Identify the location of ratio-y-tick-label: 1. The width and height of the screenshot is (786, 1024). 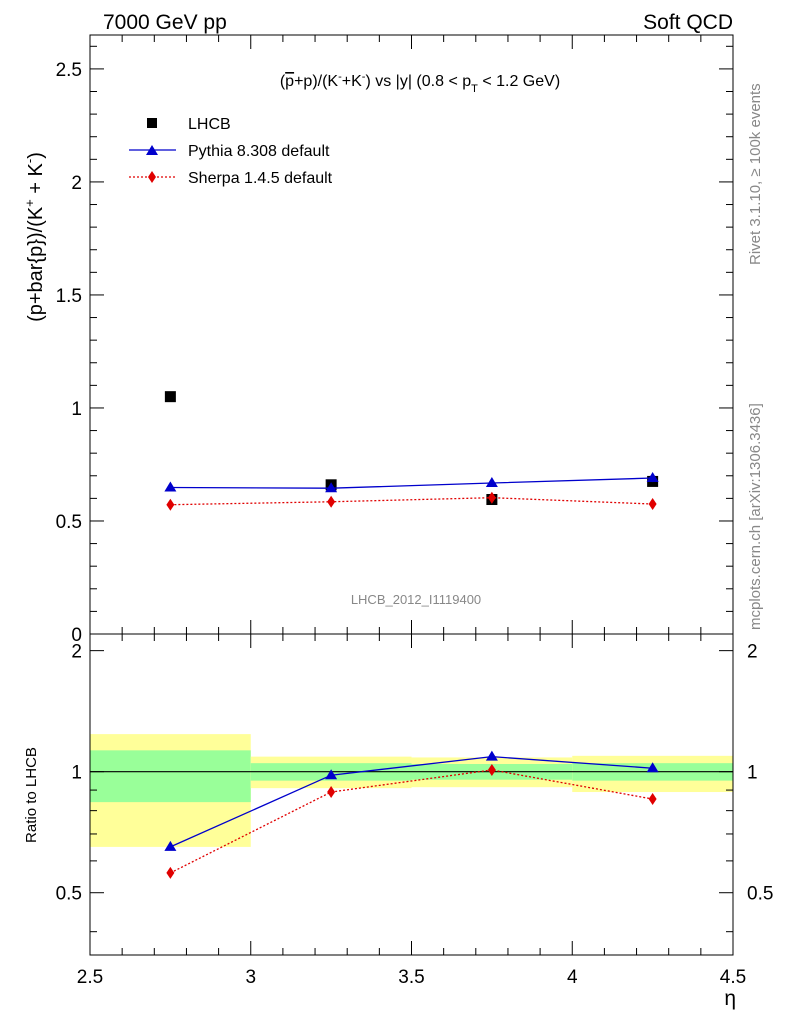
(76, 773).